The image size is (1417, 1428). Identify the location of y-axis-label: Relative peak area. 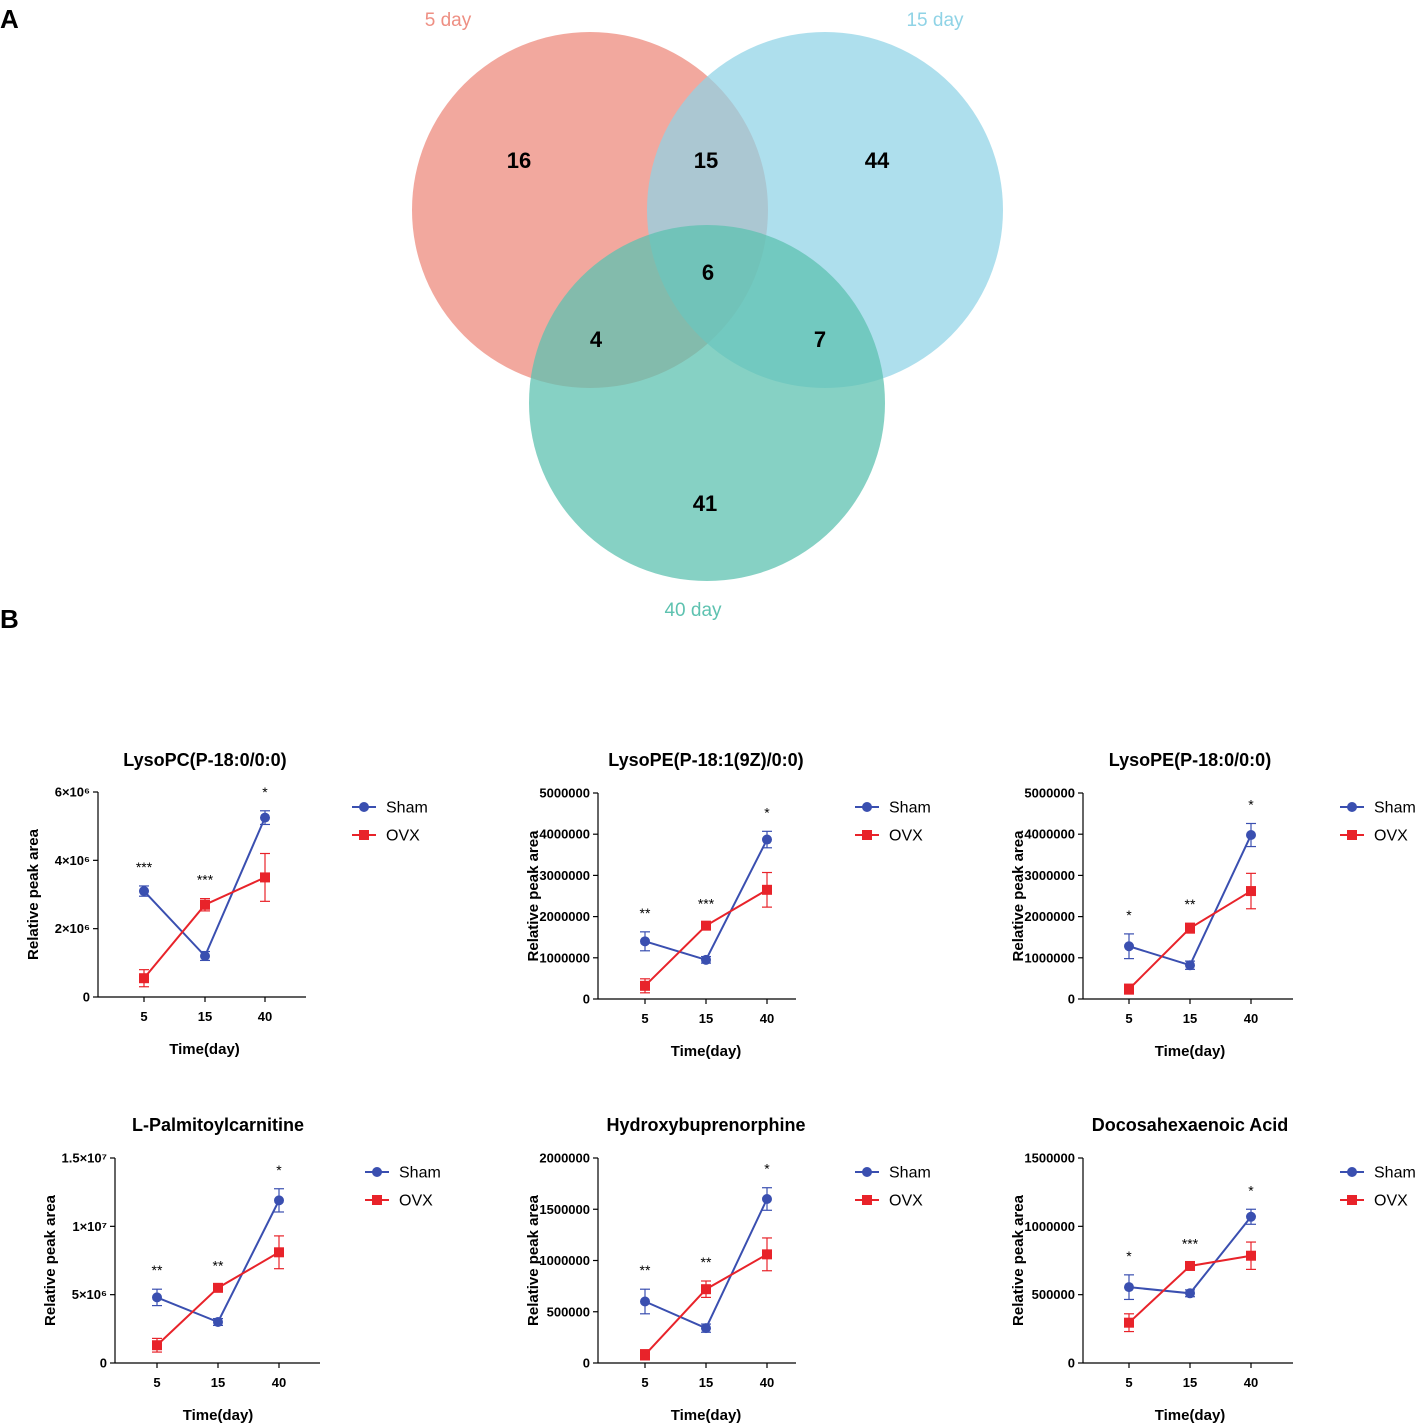
(533, 1260).